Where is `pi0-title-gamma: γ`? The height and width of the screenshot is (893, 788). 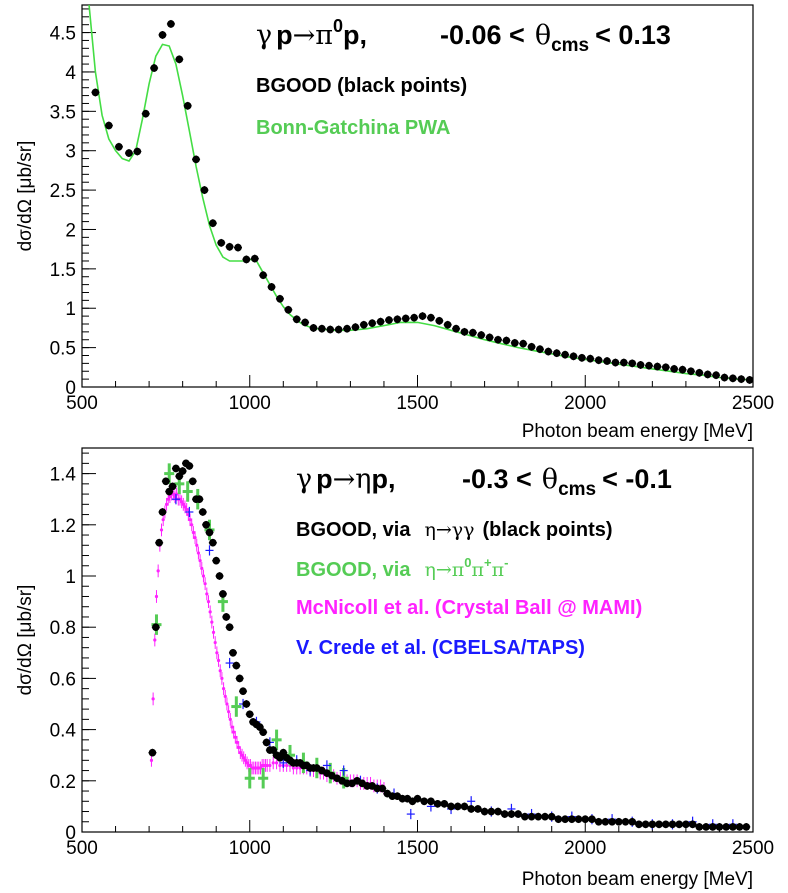
pi0-title-gamma: γ is located at coordinates (264, 35).